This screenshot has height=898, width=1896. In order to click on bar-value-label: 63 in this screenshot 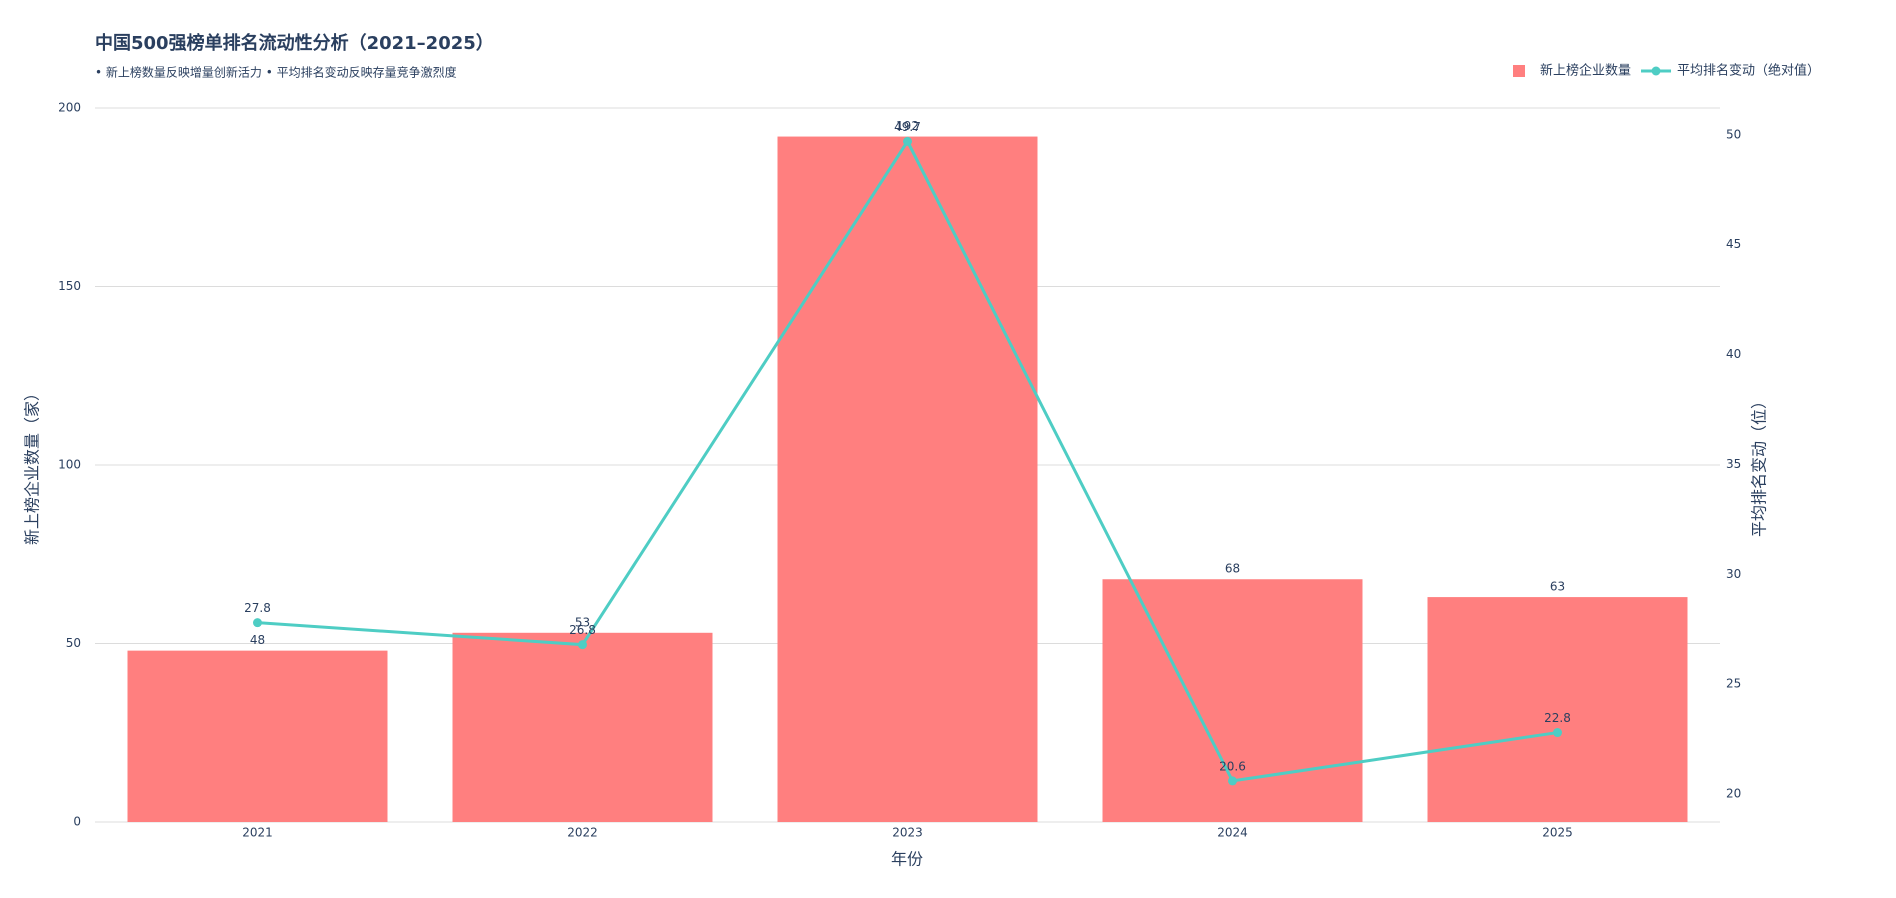, I will do `click(1557, 587)`.